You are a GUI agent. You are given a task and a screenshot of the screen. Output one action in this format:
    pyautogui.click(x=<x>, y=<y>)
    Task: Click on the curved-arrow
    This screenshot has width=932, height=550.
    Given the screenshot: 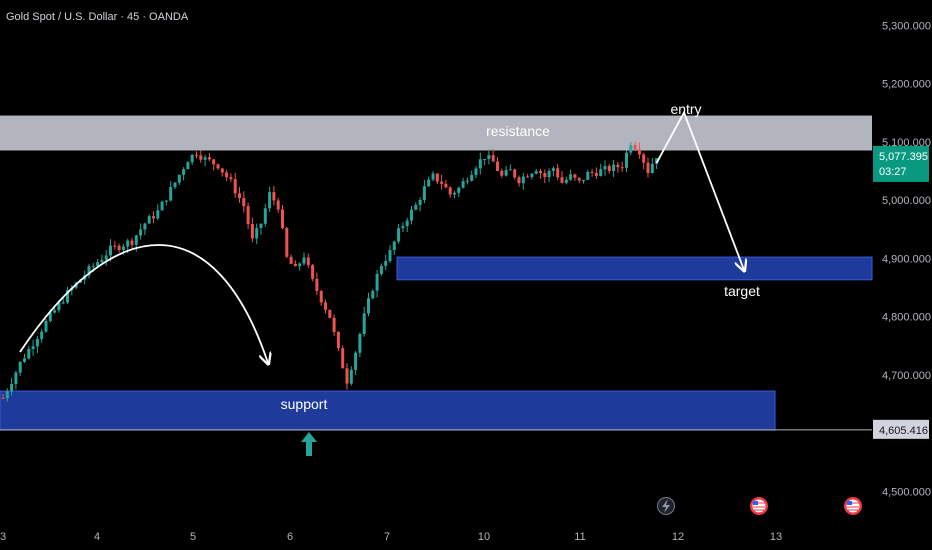 What is the action you would take?
    pyautogui.click(x=143, y=303)
    